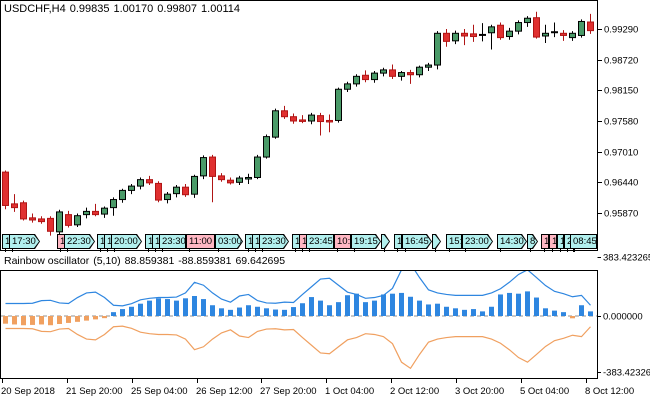 The height and width of the screenshot is (400, 650). I want to click on svg-text: 21 Sep 20:00, so click(94, 391).